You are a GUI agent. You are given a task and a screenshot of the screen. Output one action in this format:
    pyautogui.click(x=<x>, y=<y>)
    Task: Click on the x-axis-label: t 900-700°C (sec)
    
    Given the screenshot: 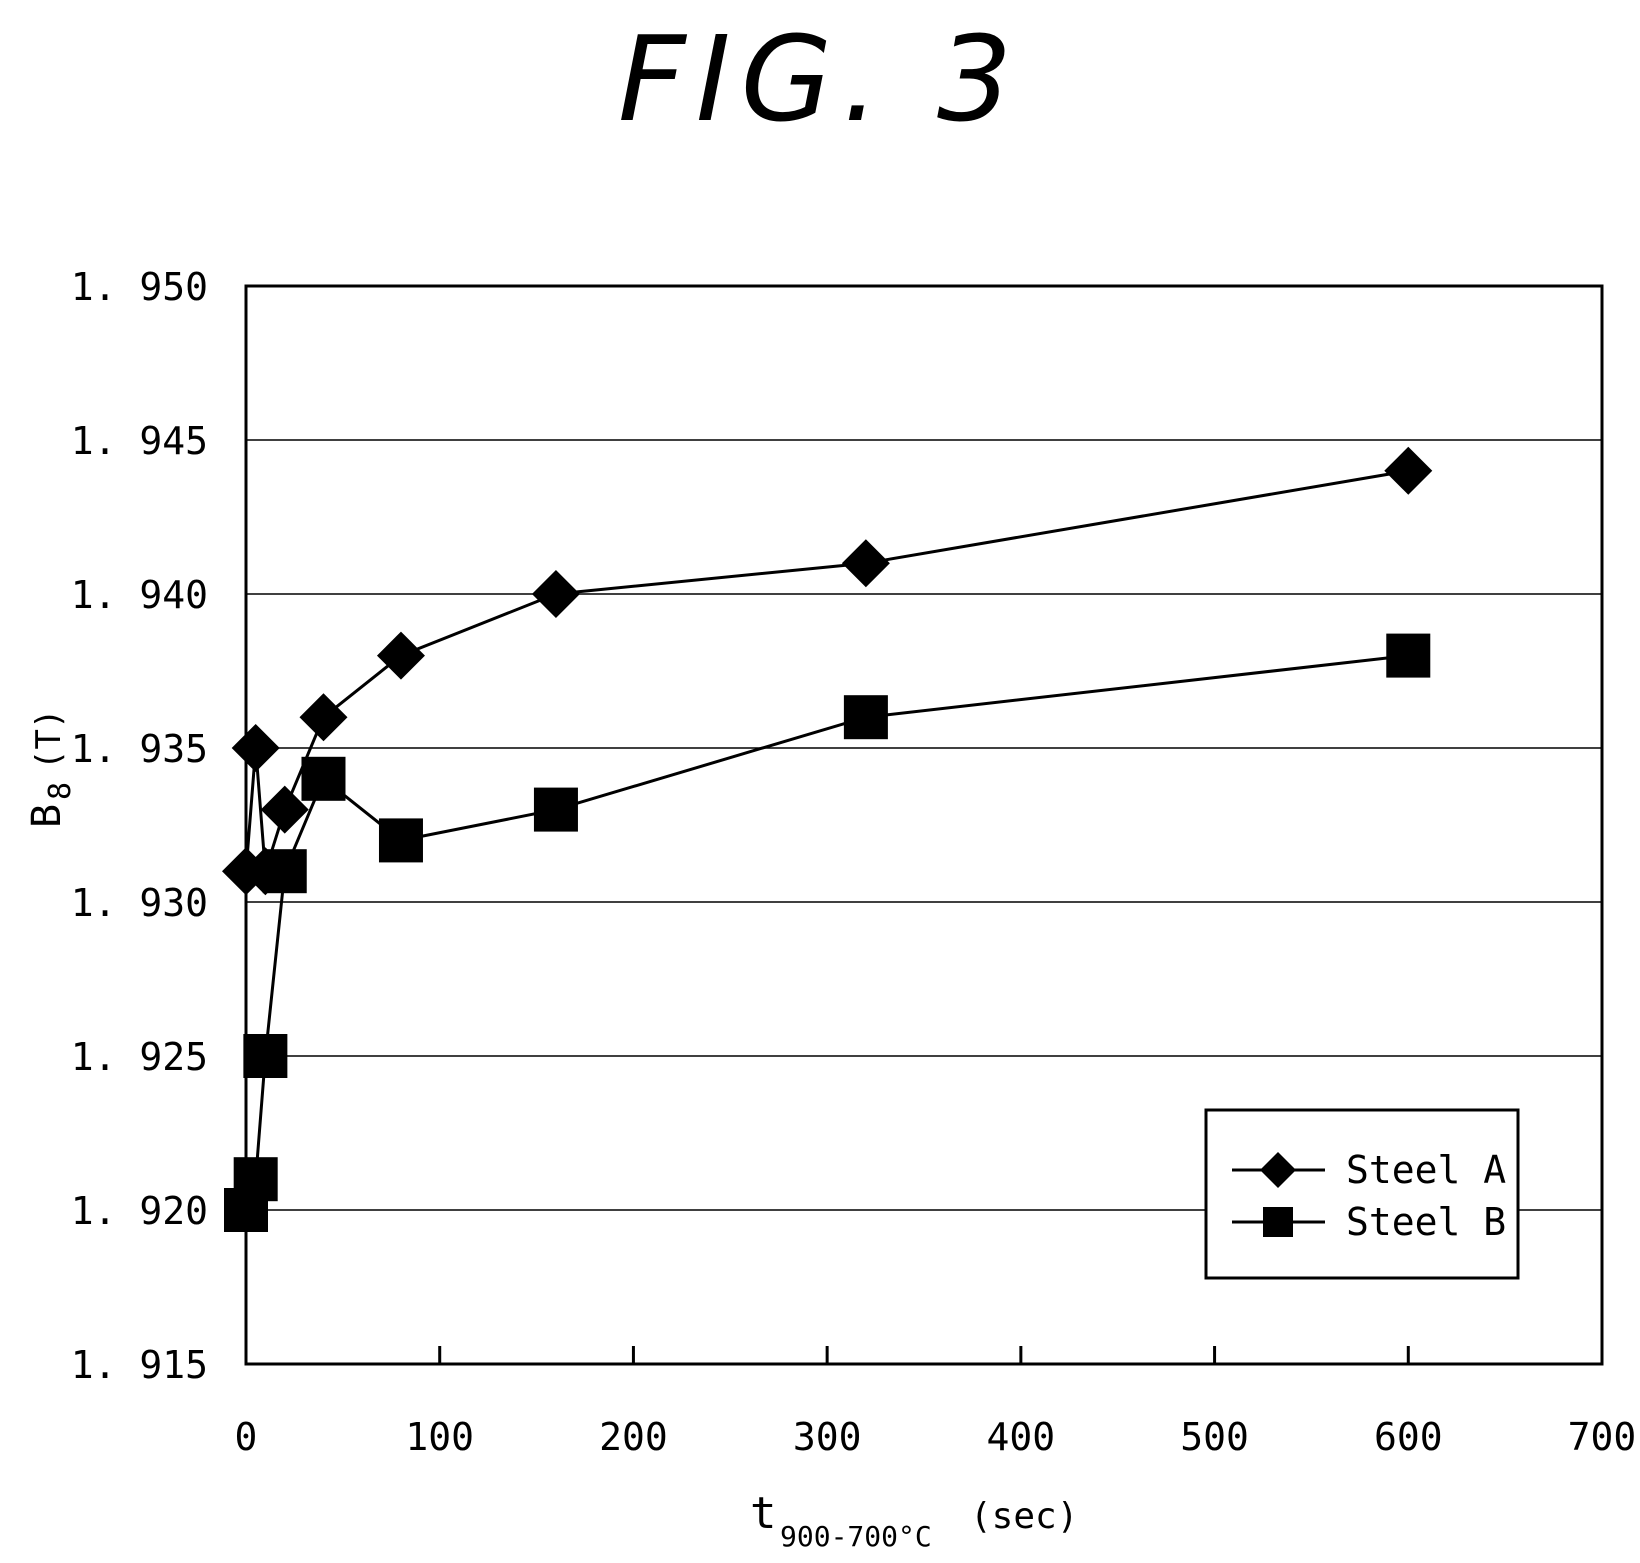 What is the action you would take?
    pyautogui.click(x=914, y=1520)
    